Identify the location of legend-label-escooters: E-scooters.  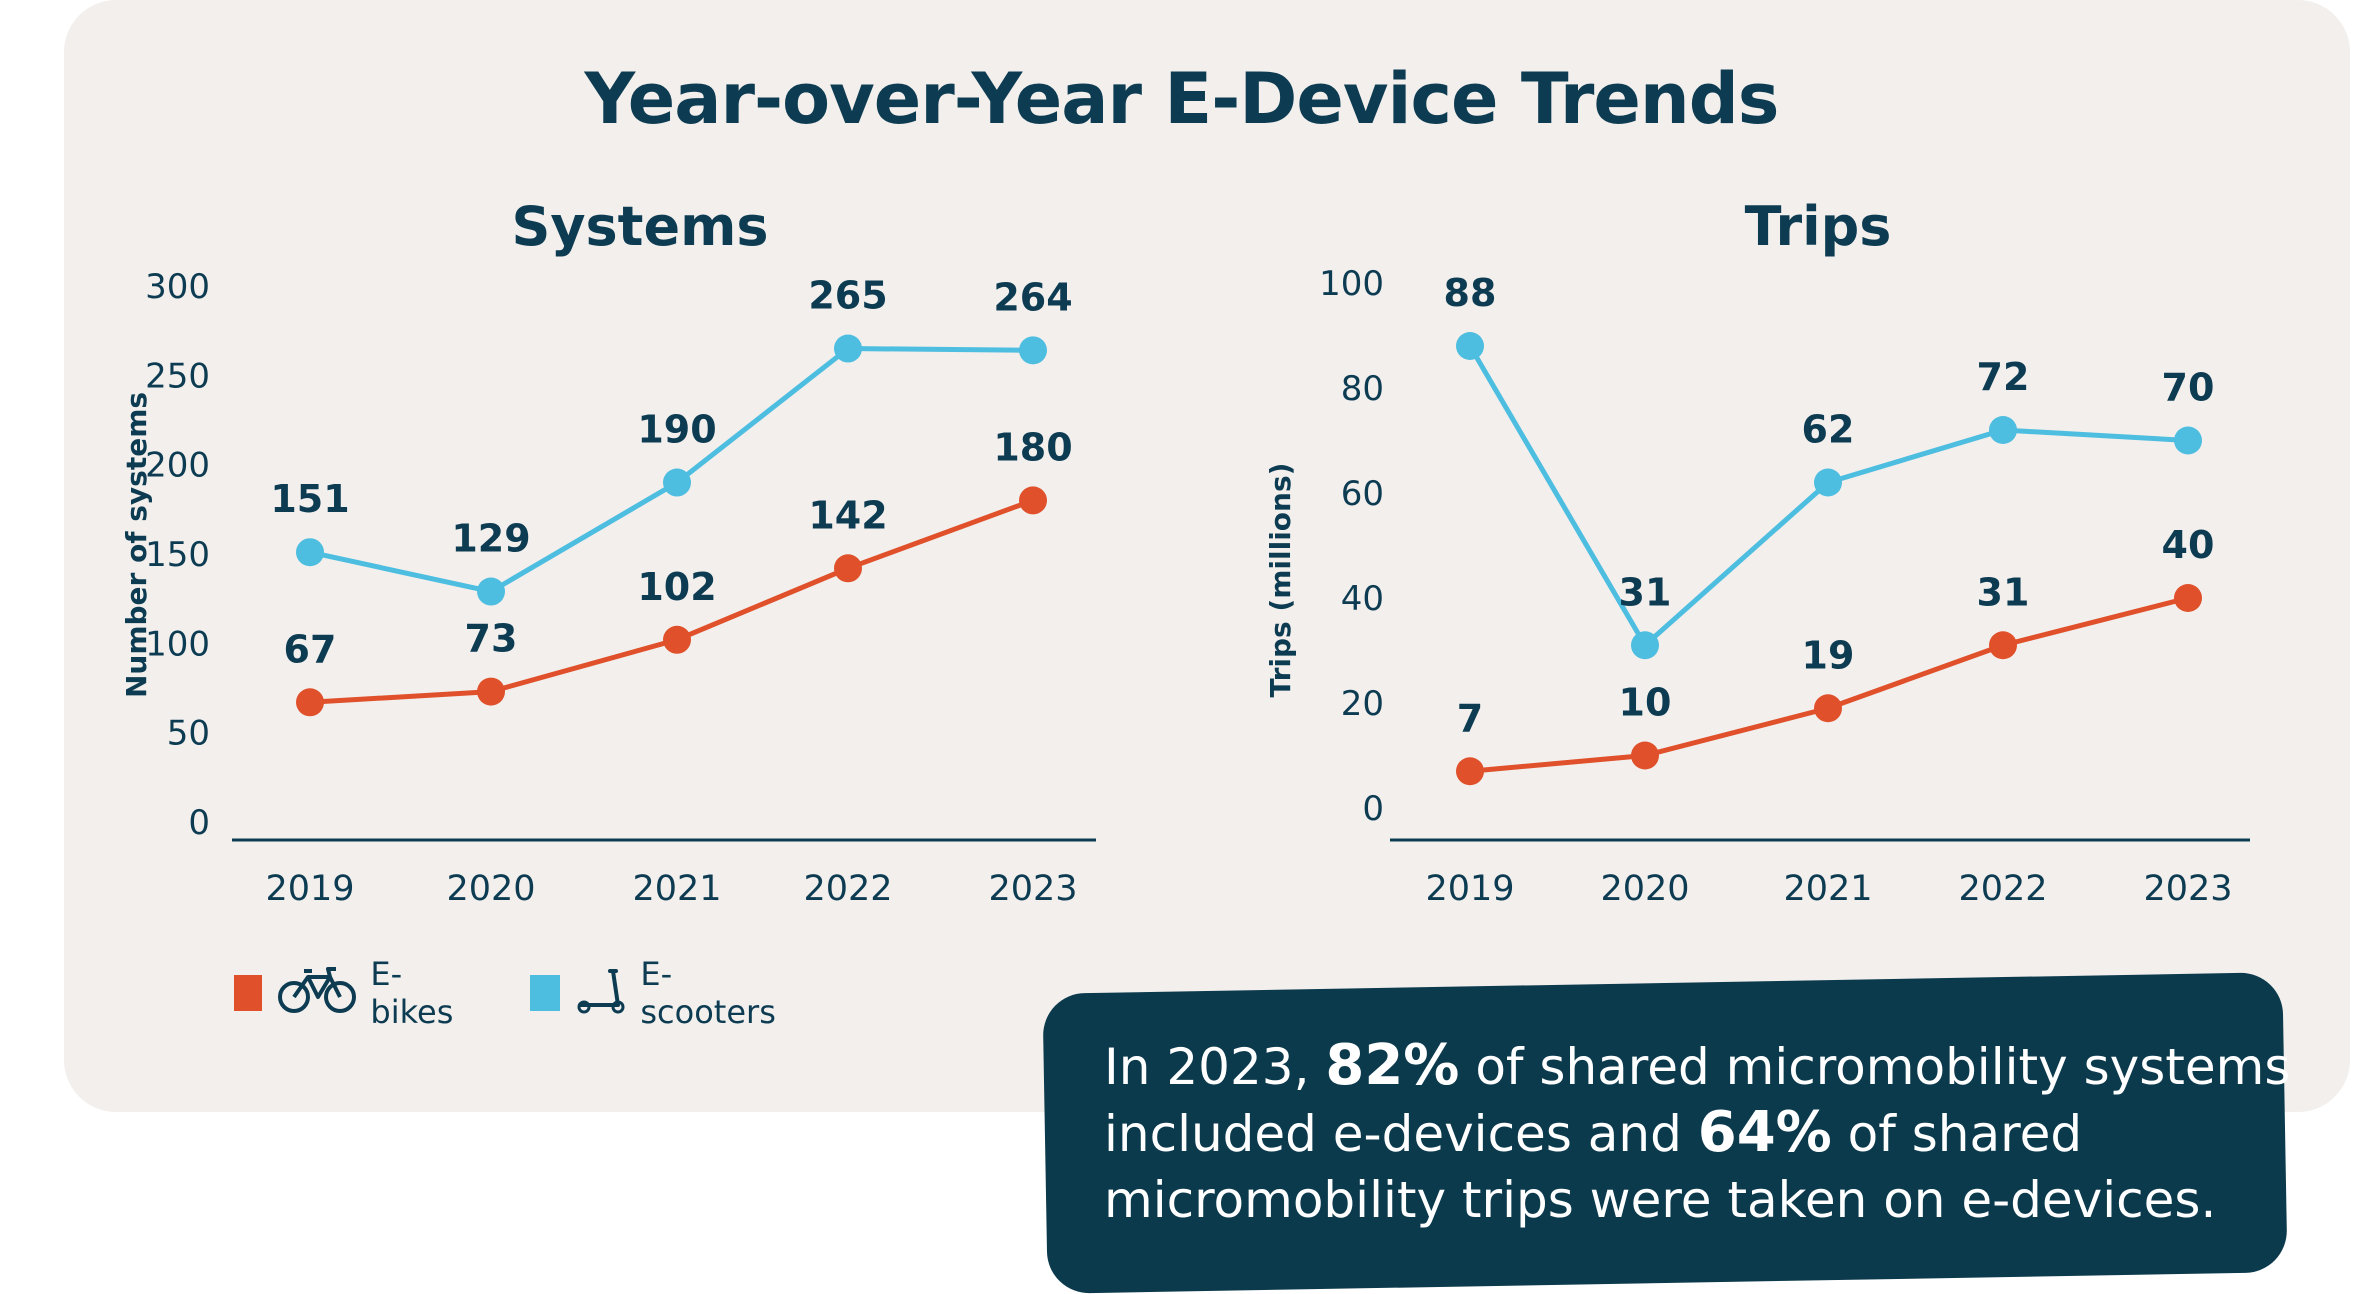
(708, 993).